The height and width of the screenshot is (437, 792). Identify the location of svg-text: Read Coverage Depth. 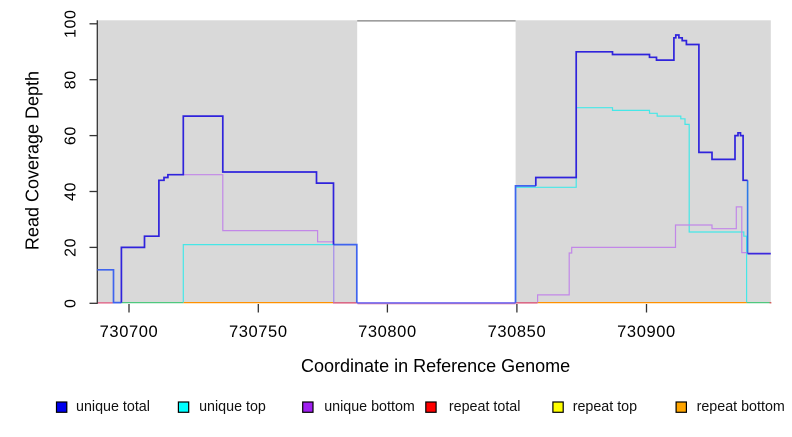
(33, 160).